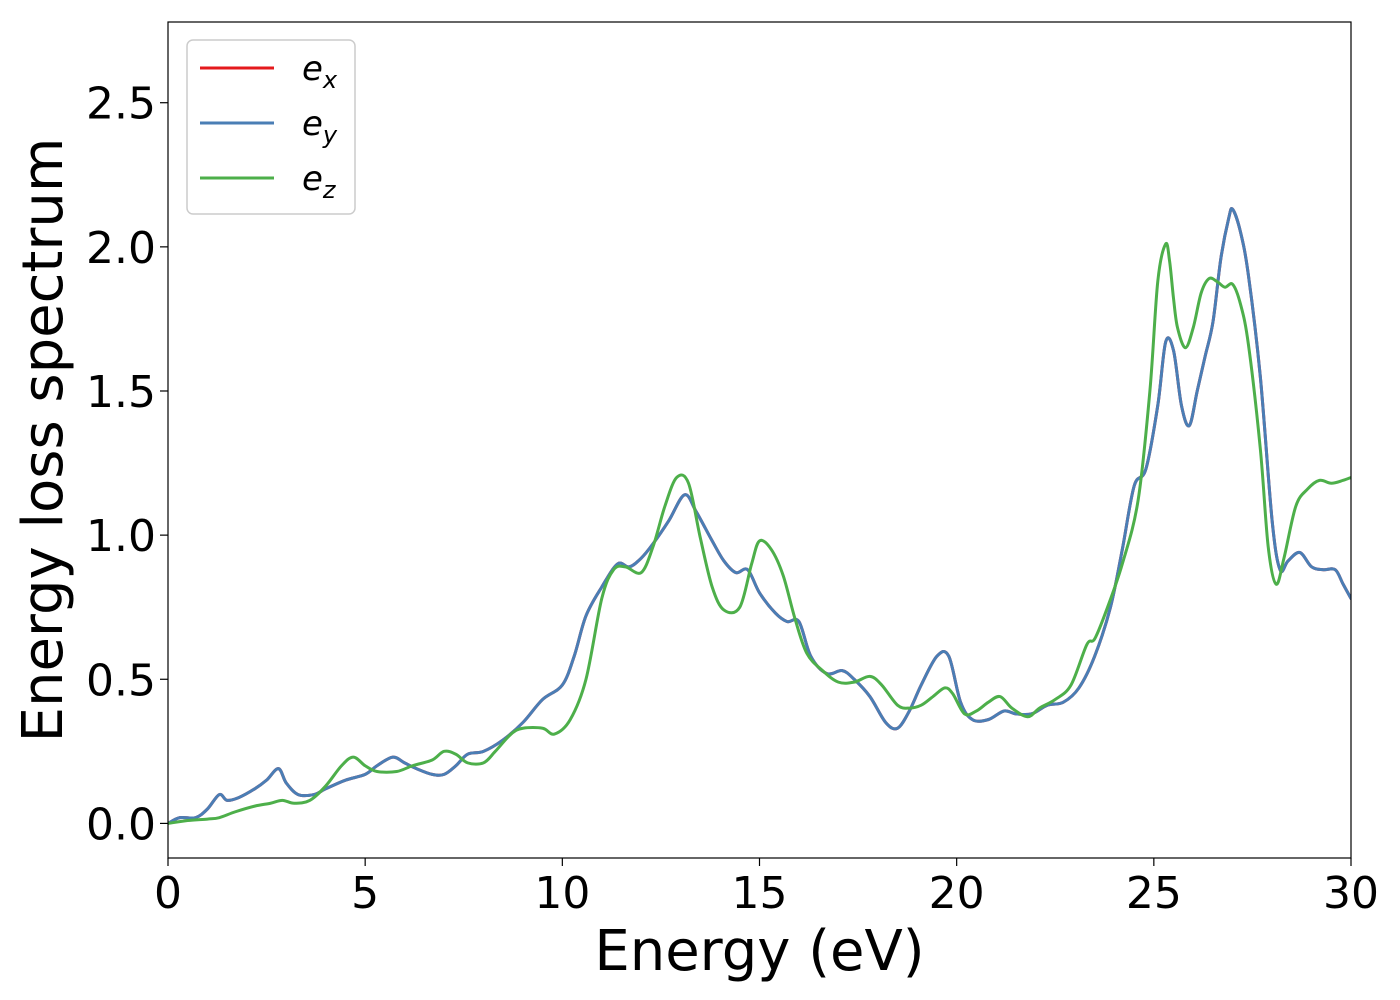  Describe the element at coordinates (121, 680) in the screenshot. I see `y-tick-label: 0.5` at that location.